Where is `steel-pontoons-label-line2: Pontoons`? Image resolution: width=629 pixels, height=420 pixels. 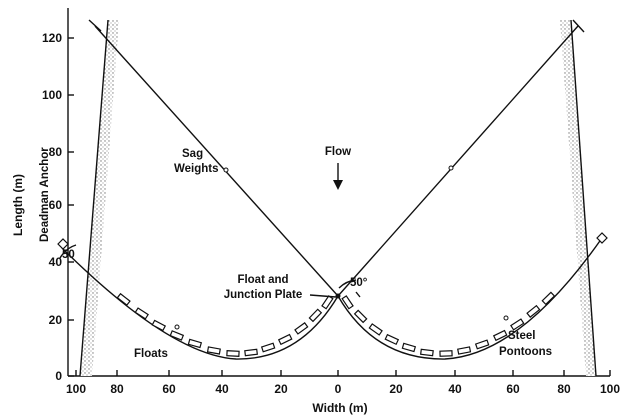
steel-pontoons-label-line2: Pontoons is located at coordinates (525, 352).